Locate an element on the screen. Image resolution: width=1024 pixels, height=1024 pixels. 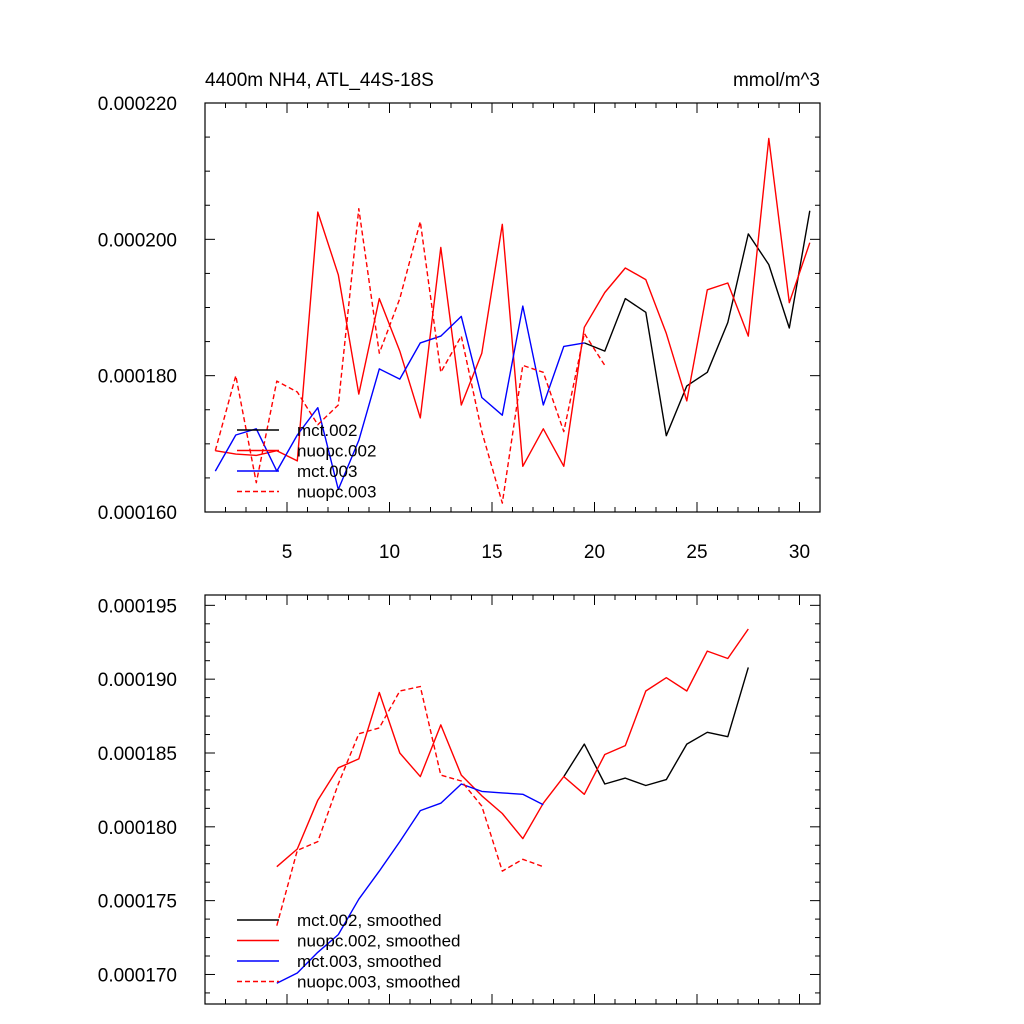
bottom-legend-label: mct.002, smoothed is located at coordinates (369, 920).